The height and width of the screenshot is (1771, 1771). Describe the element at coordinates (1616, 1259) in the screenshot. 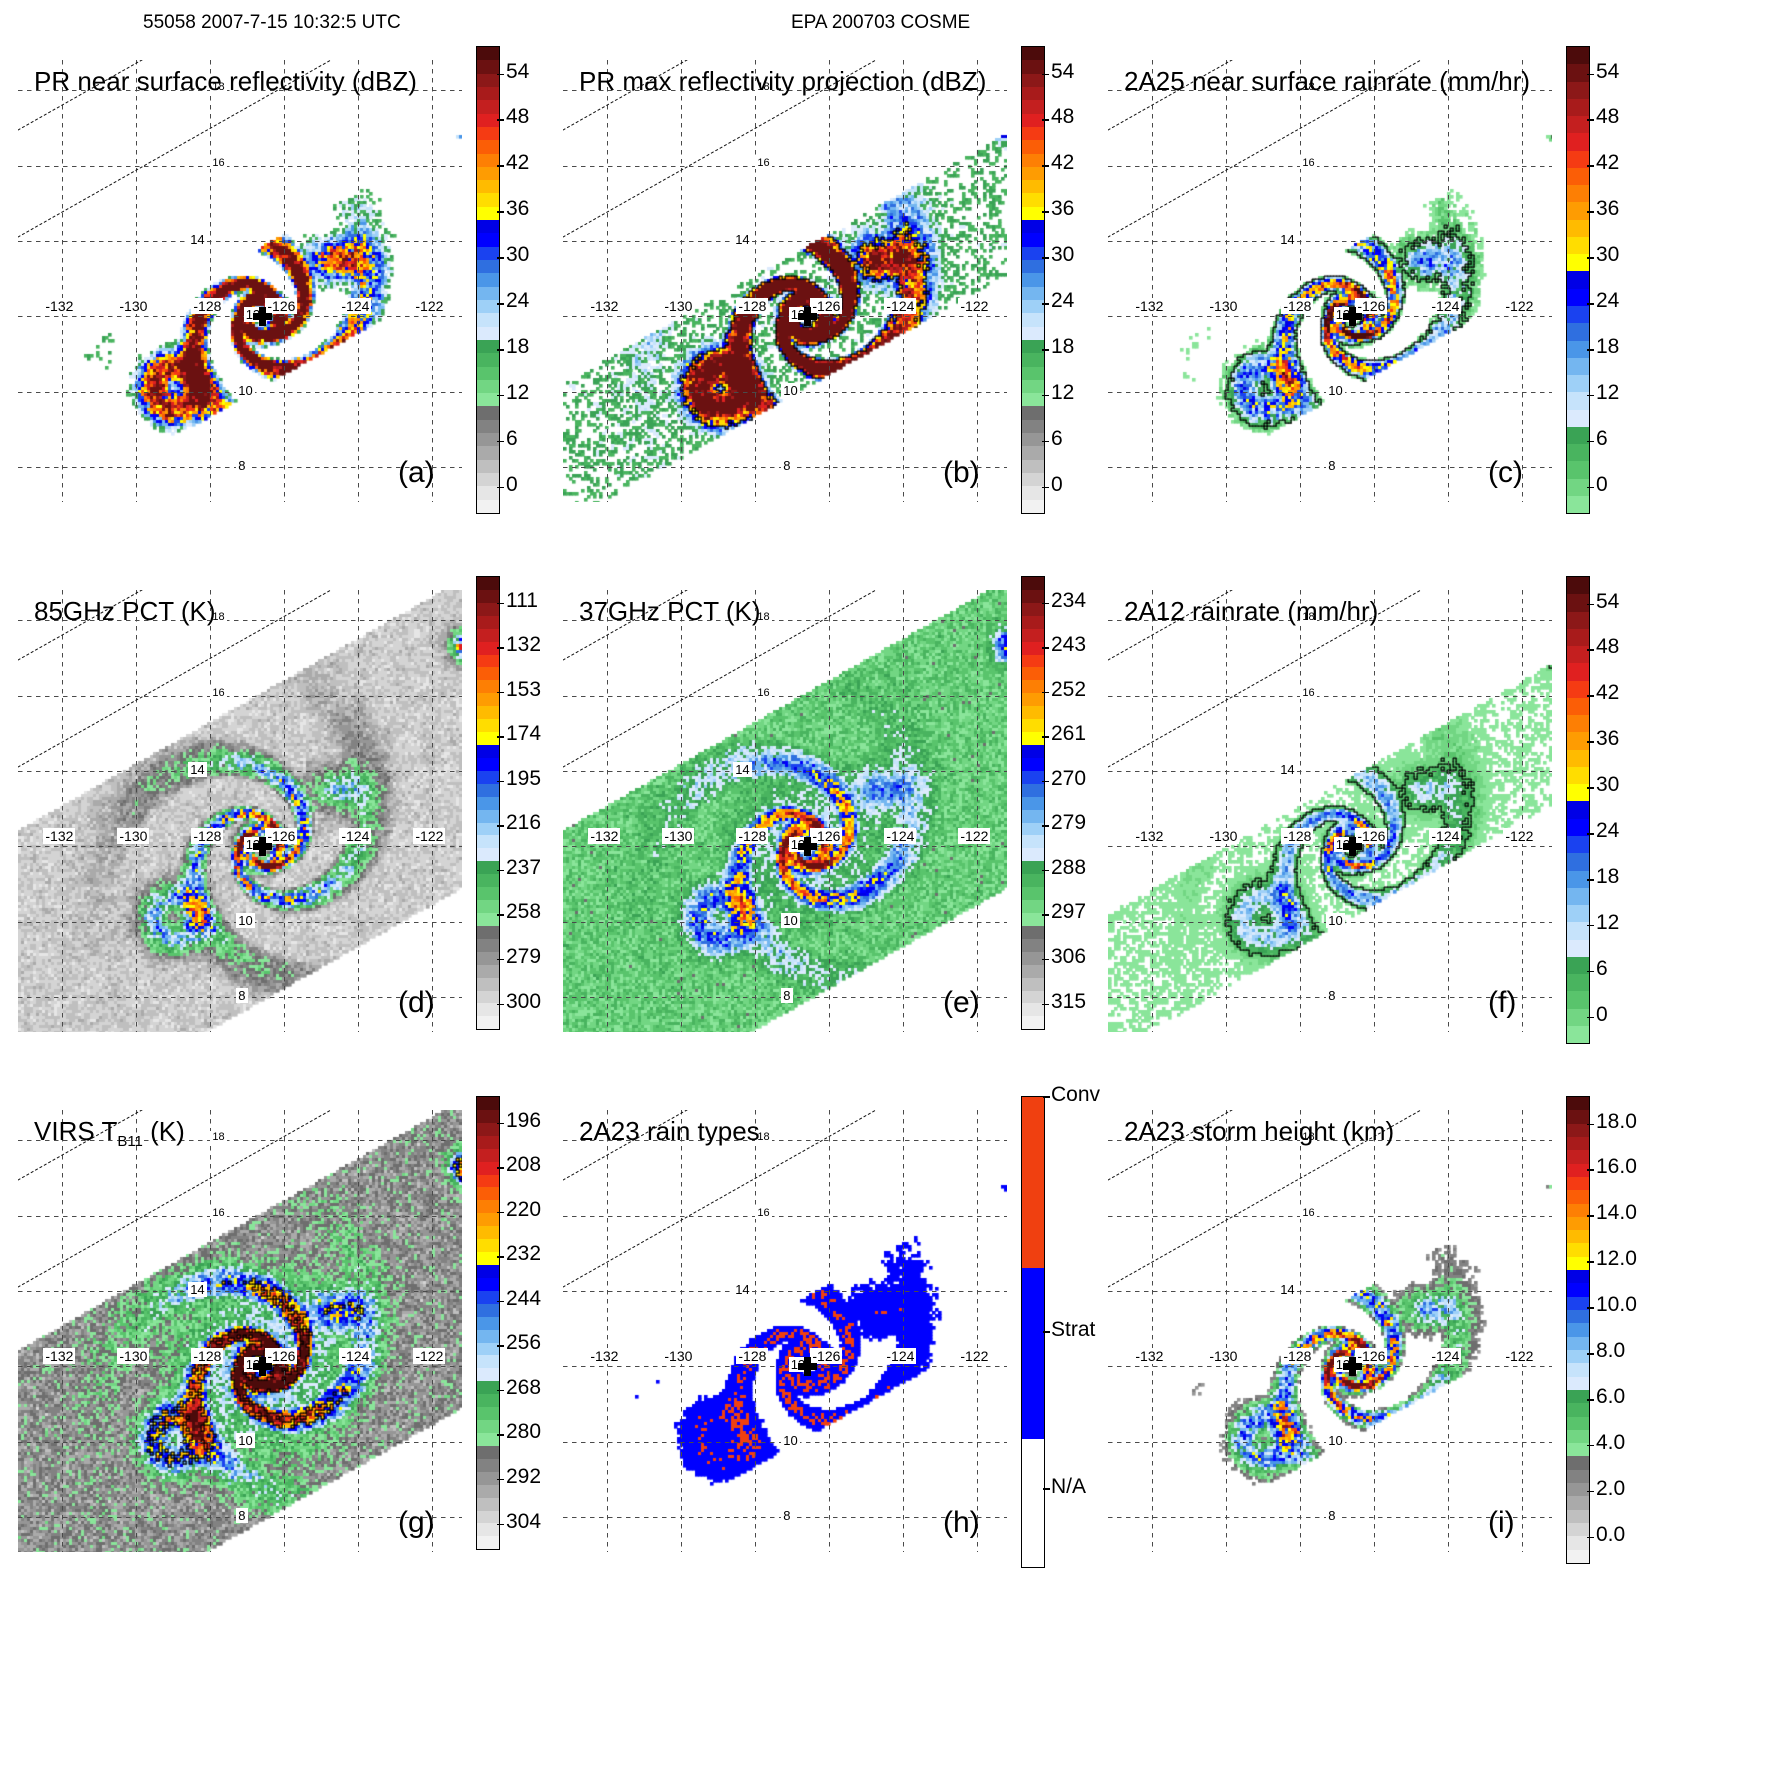

I see `colorbar-tick-label-i-3: 12.0` at that location.